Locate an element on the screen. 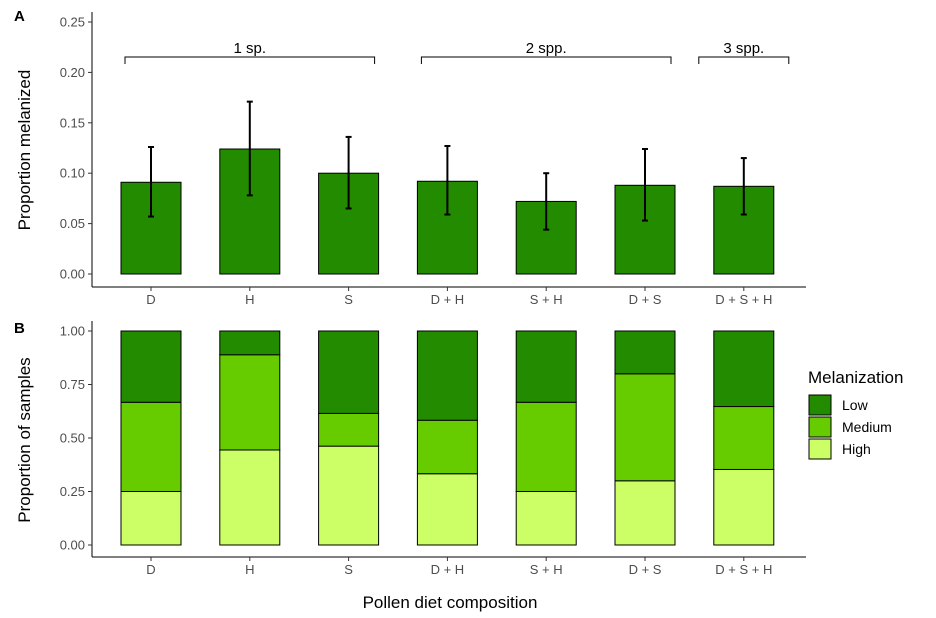  panel-a-group-brackets: 1 sp. 2 spp. 3 spp. is located at coordinates (457, 52).